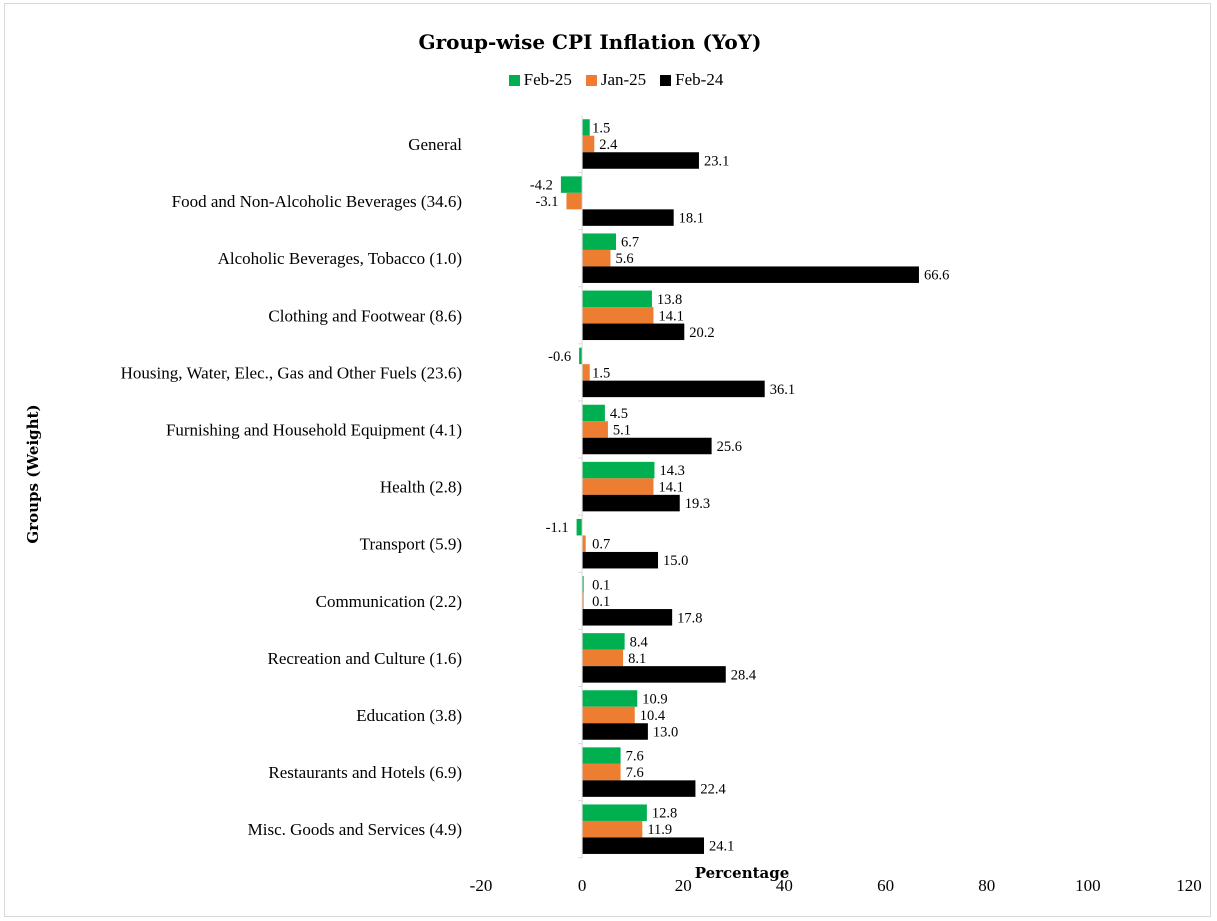 The image size is (1217, 921). What do you see at coordinates (601, 373) in the screenshot?
I see `data-label-Jan-25-4: 1.5` at bounding box center [601, 373].